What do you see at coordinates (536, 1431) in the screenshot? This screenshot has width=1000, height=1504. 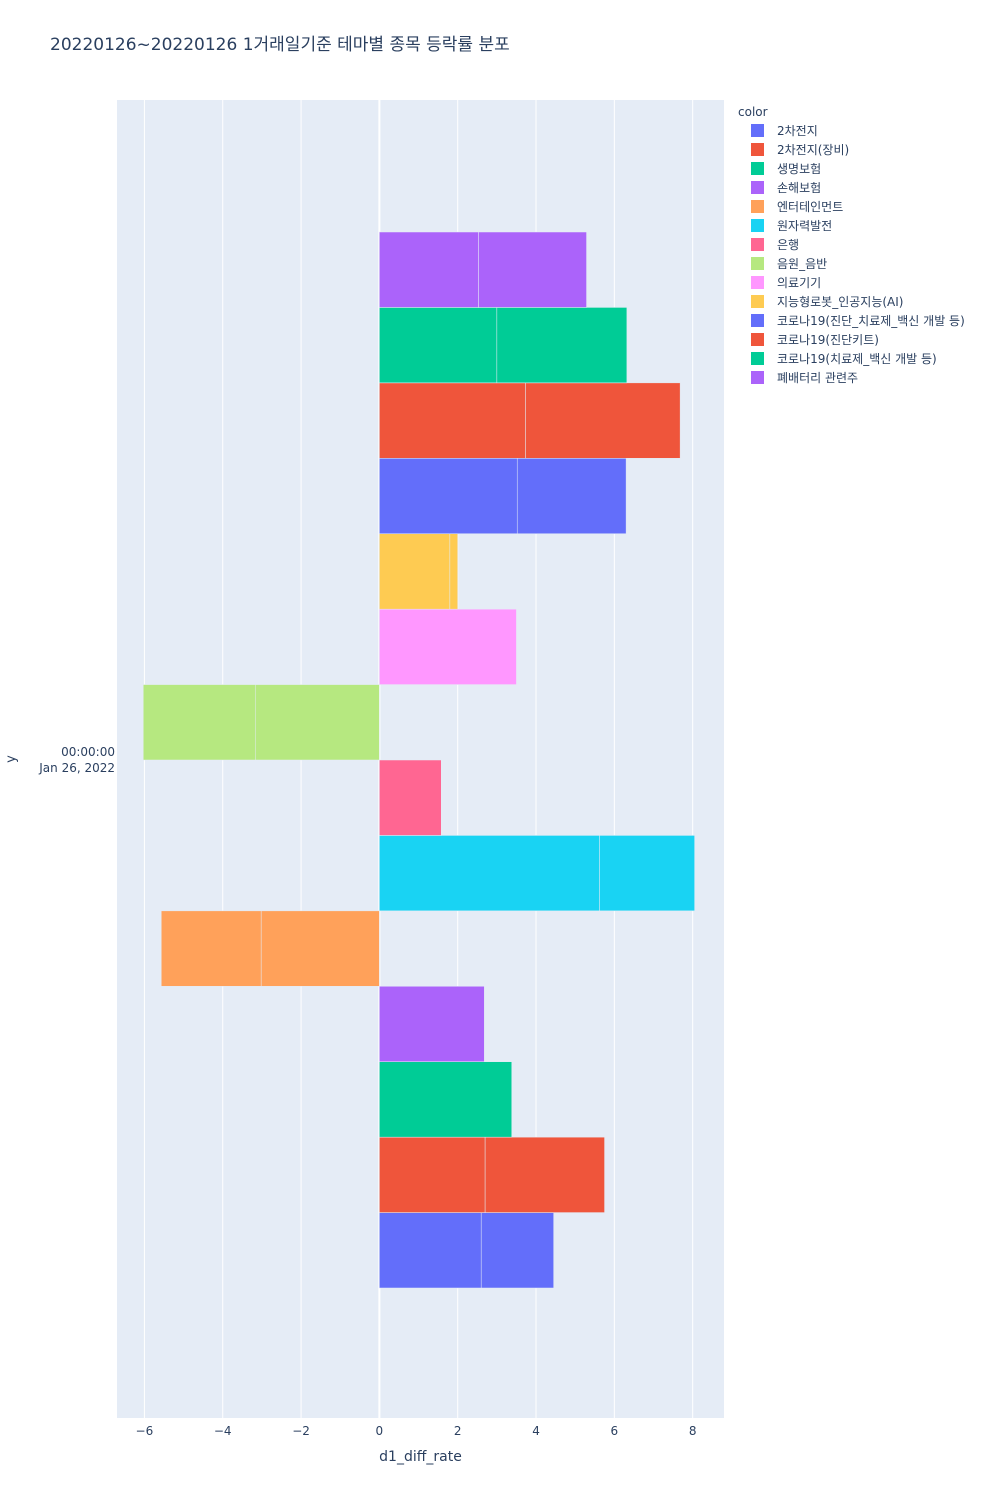 I see `x-tick-label: 4` at bounding box center [536, 1431].